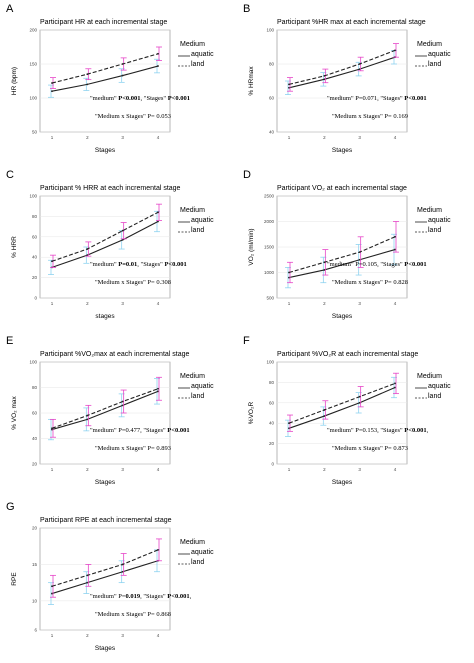  I want to click on stats-line: "medium" P=0.019, "Stages" P<0.001,, so click(141, 596).